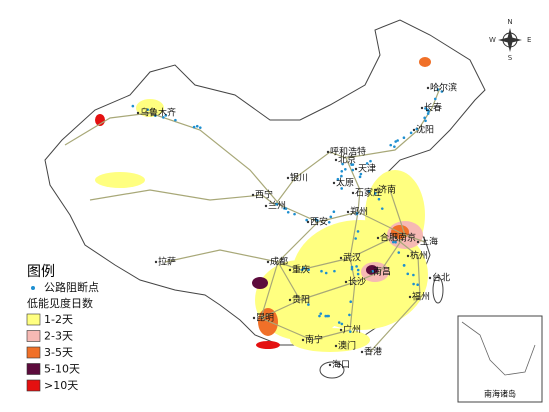  I want to click on city-label: 武汉, so click(352, 258).